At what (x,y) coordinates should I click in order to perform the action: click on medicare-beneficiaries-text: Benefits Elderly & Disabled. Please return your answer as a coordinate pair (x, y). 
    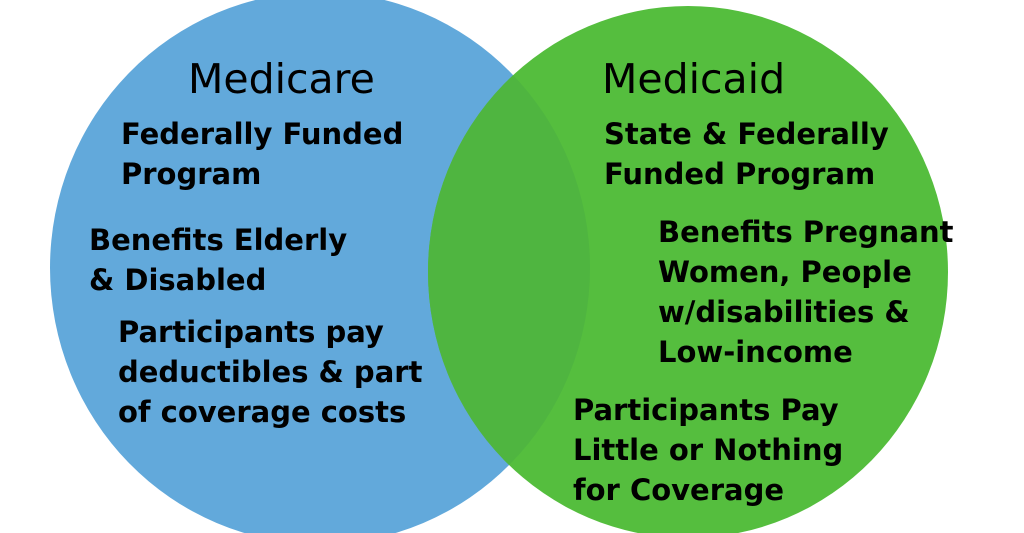
    Looking at the image, I should click on (218, 260).